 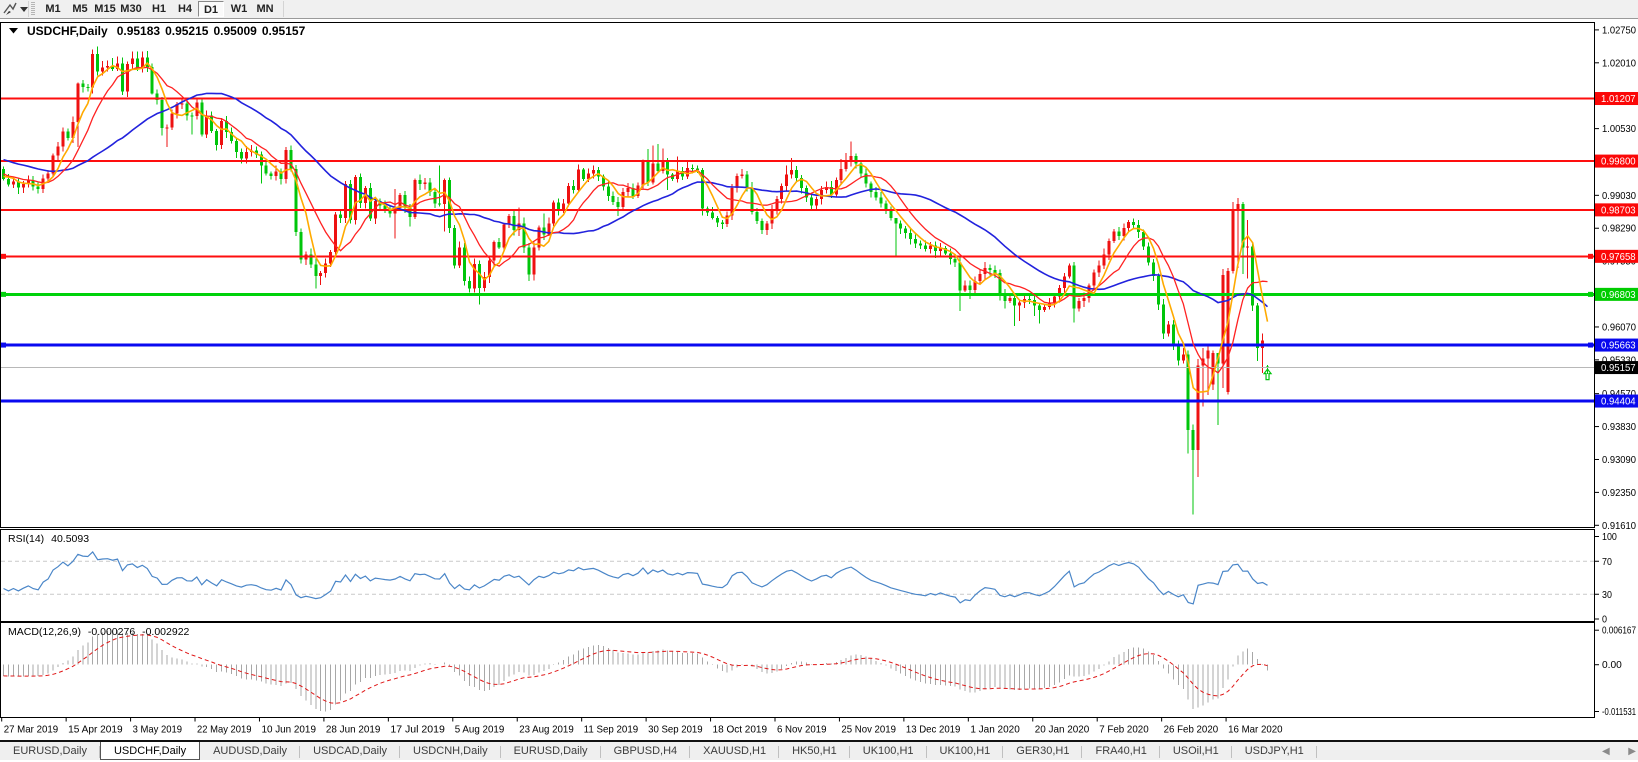 What do you see at coordinates (24, 9) in the screenshot?
I see `dropdown-arrow-icon` at bounding box center [24, 9].